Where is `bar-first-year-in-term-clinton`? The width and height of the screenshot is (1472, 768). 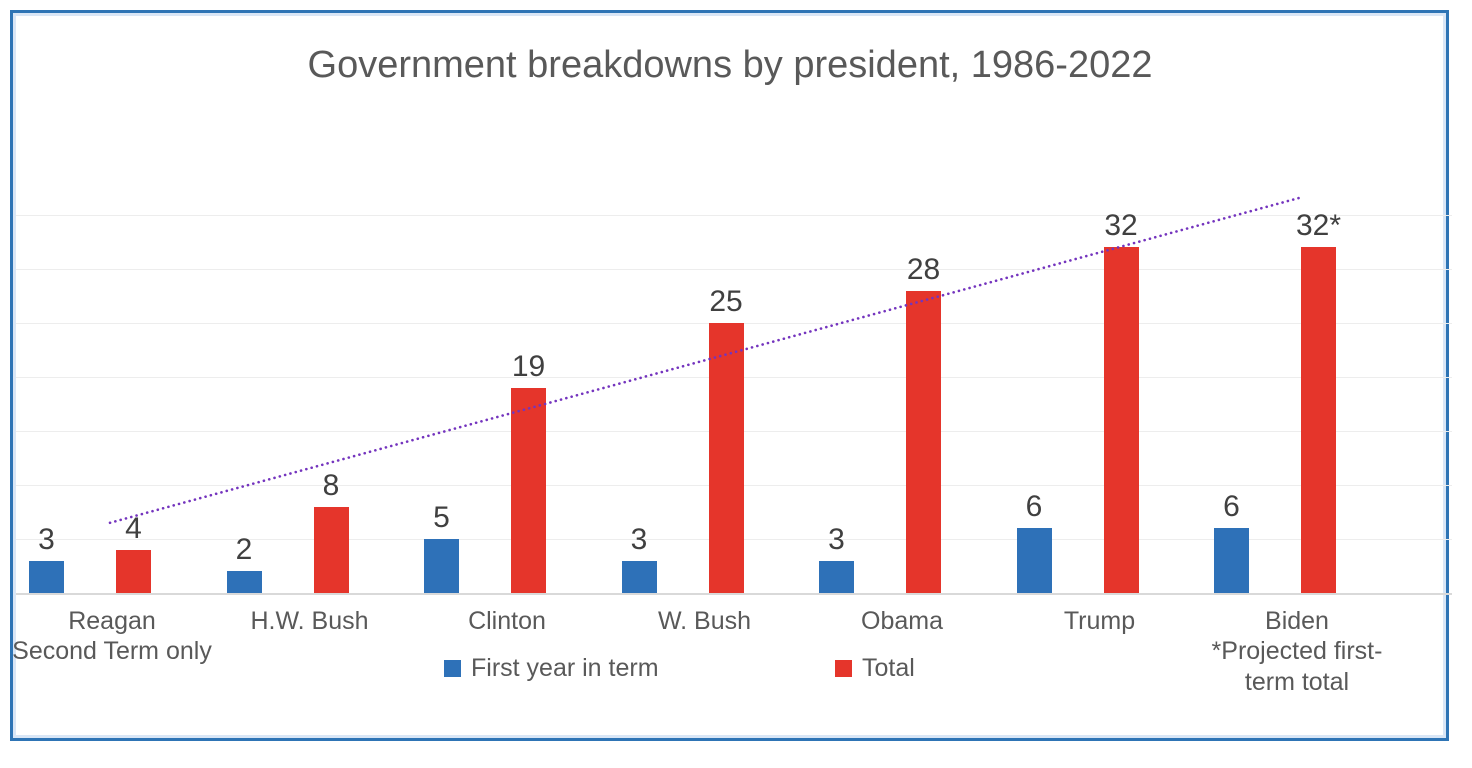
bar-first-year-in-term-clinton is located at coordinates (441, 566).